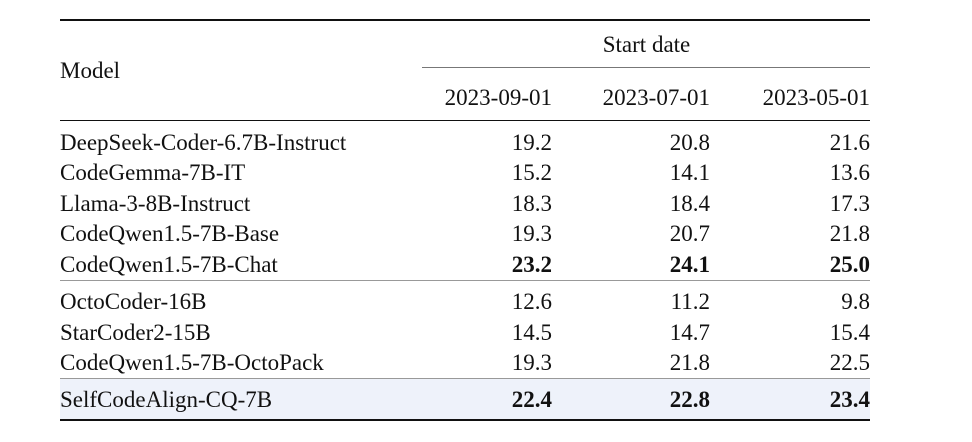  I want to click on score-cell: 13.6, so click(849, 173).